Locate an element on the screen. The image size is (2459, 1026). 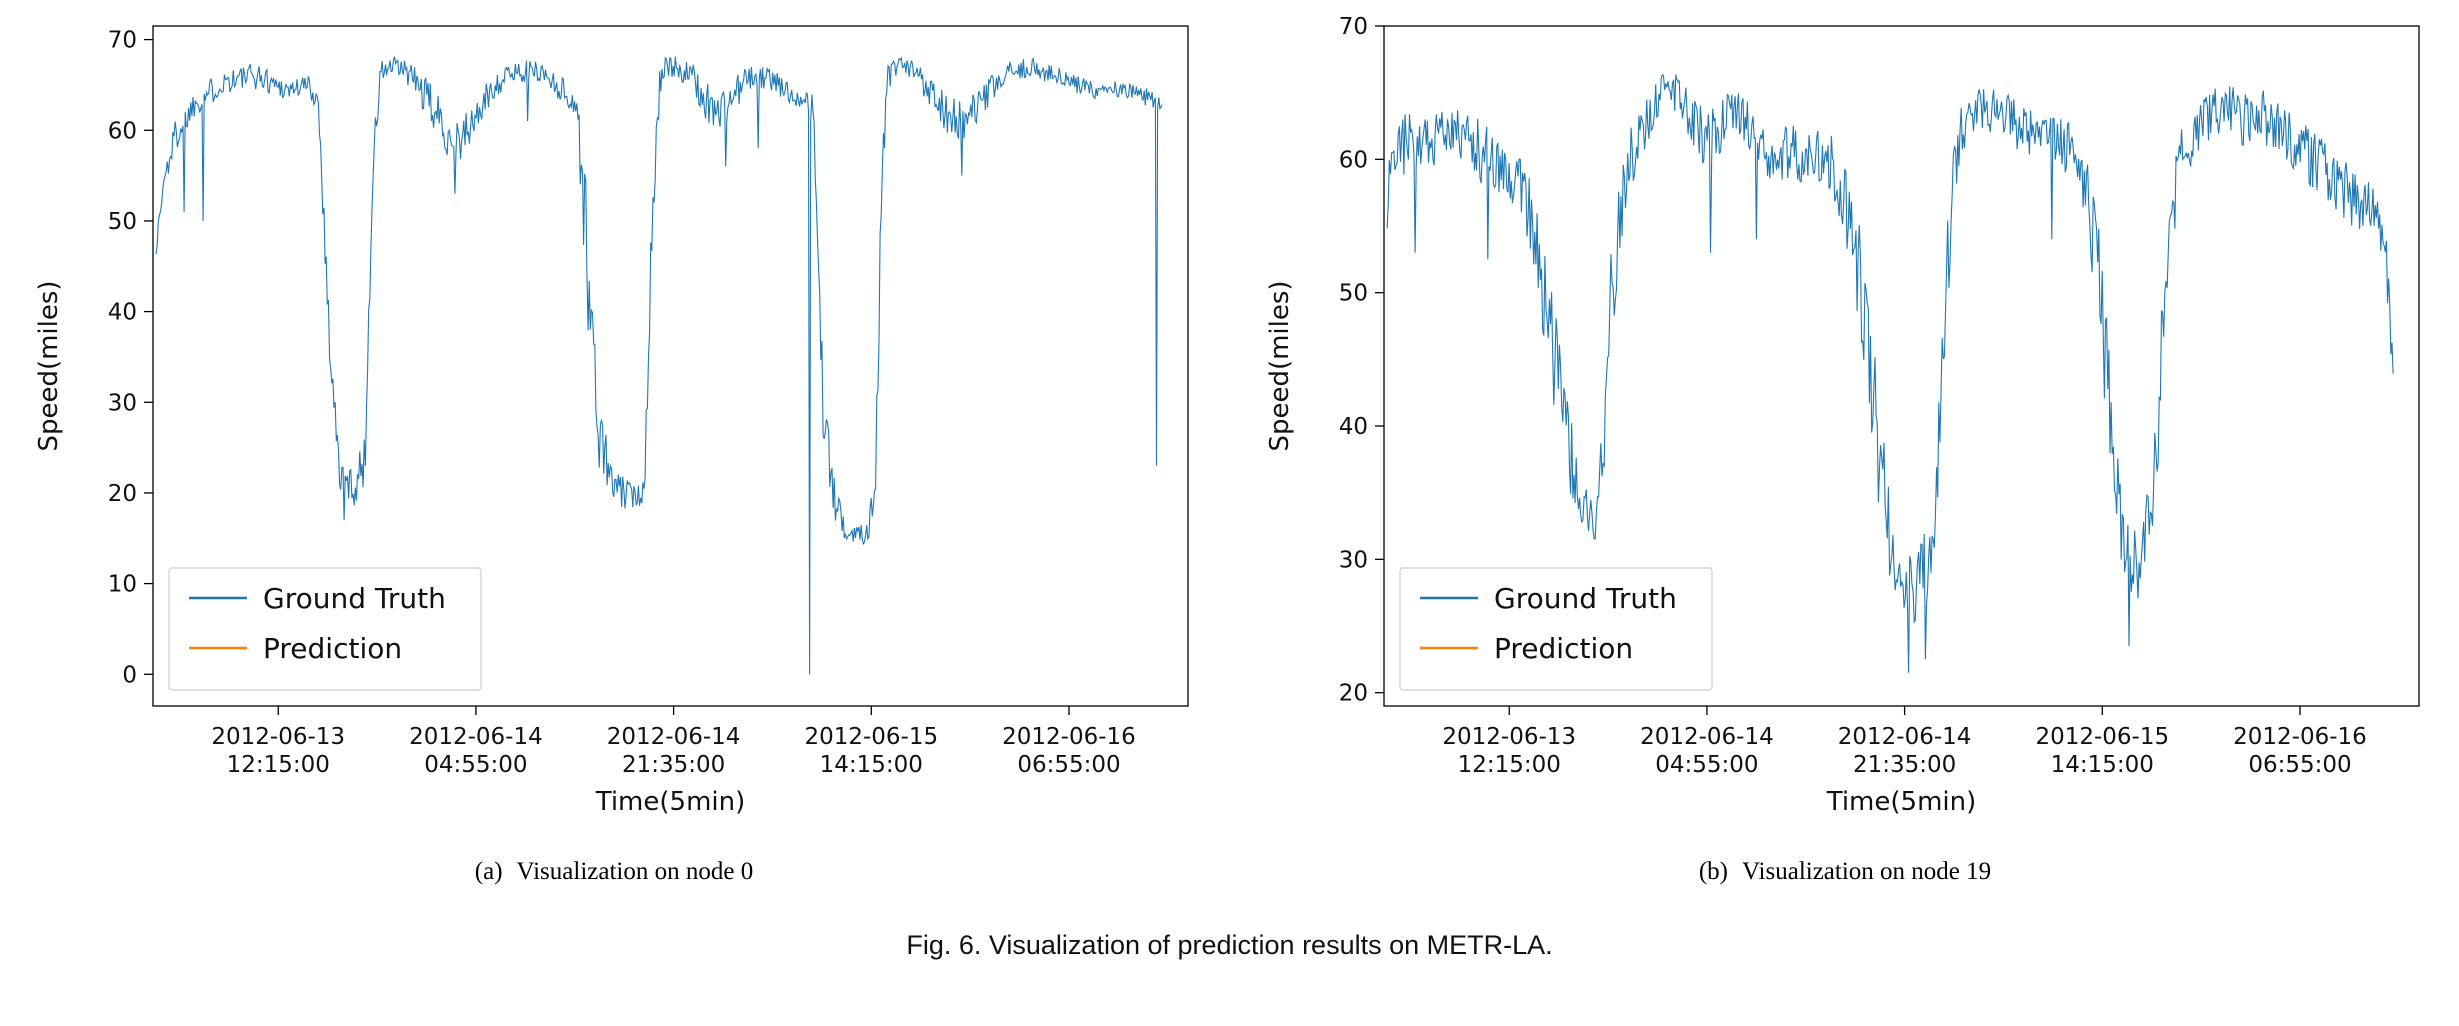
subcaption-b-label: (b) is located at coordinates (1713, 871).